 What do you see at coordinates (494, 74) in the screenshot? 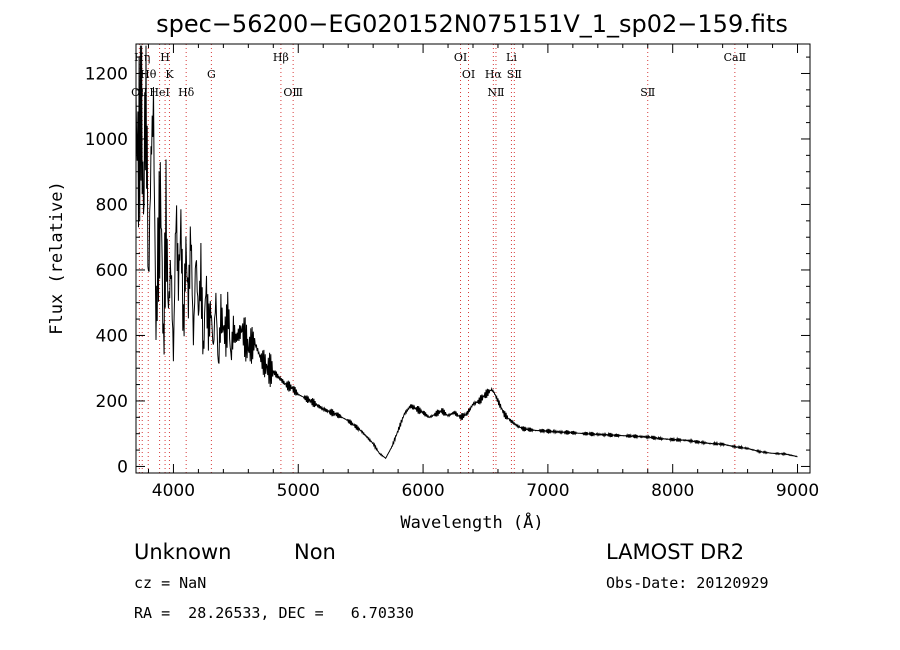
I see `spectral-line-label: Hα` at bounding box center [494, 74].